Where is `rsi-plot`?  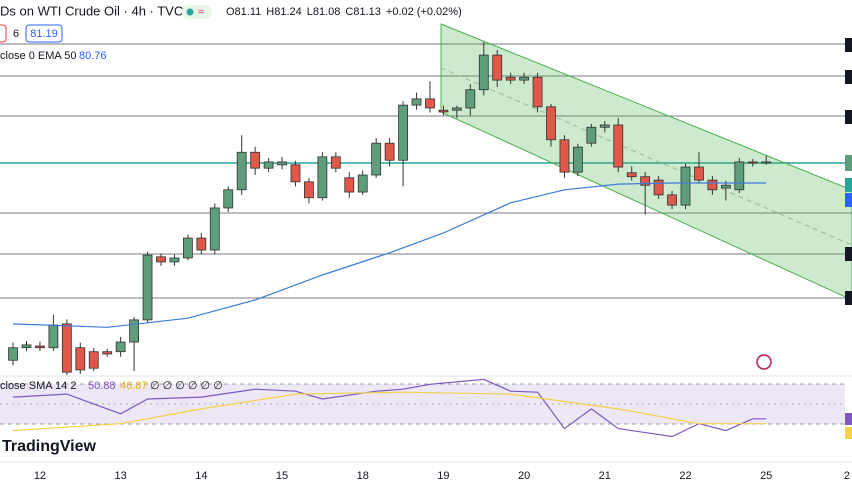 rsi-plot is located at coordinates (389, 408).